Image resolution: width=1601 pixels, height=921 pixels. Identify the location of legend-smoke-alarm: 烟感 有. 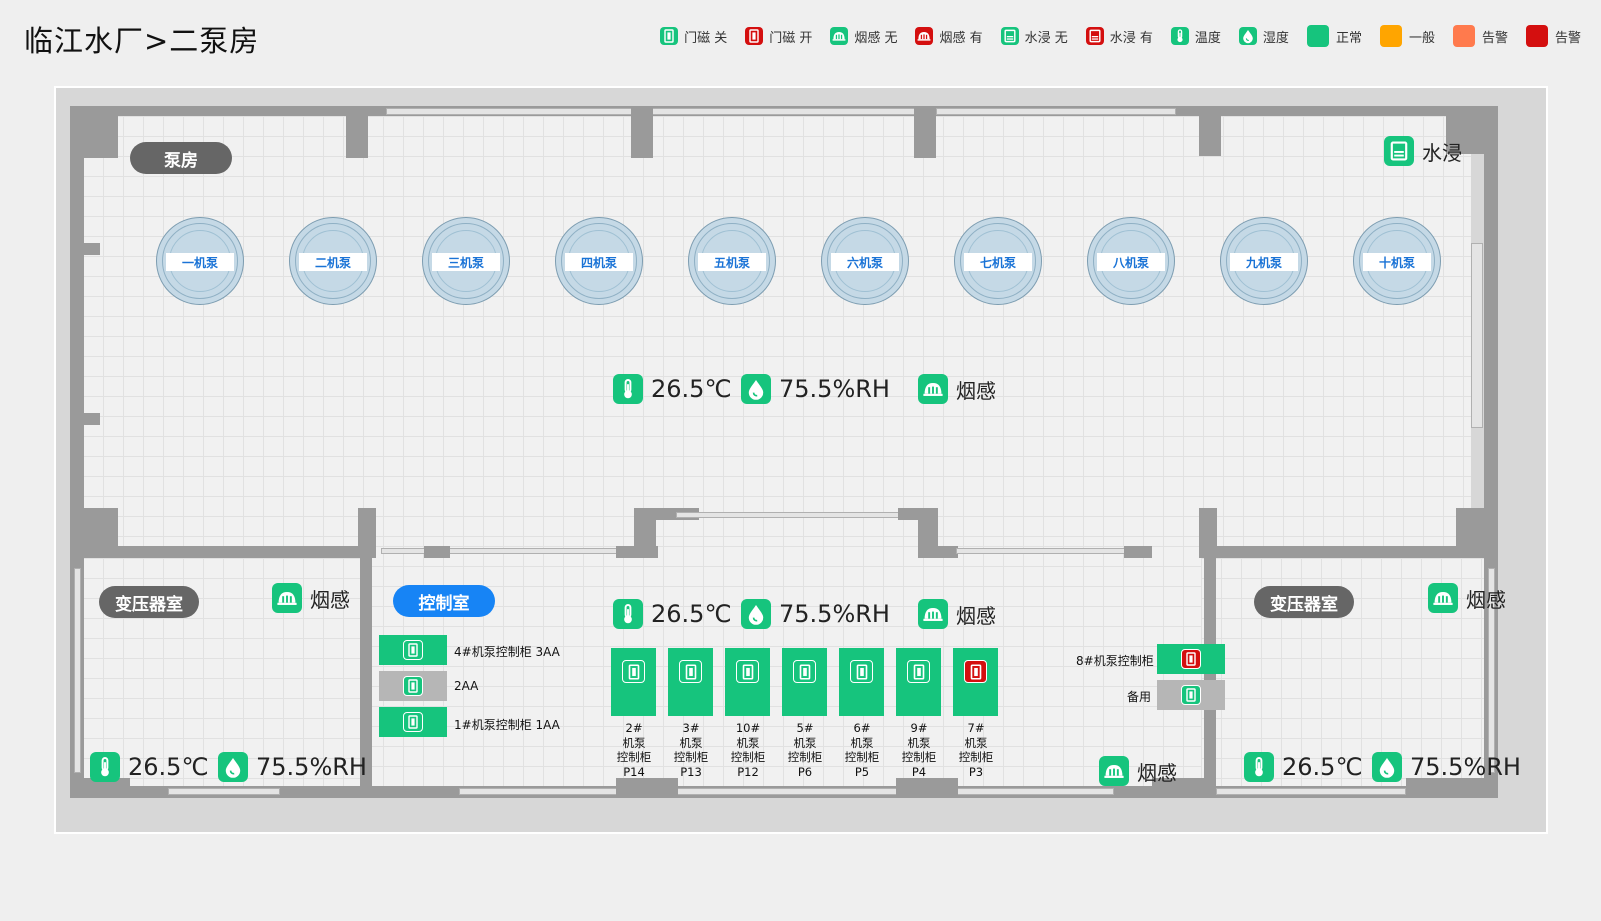
(949, 36).